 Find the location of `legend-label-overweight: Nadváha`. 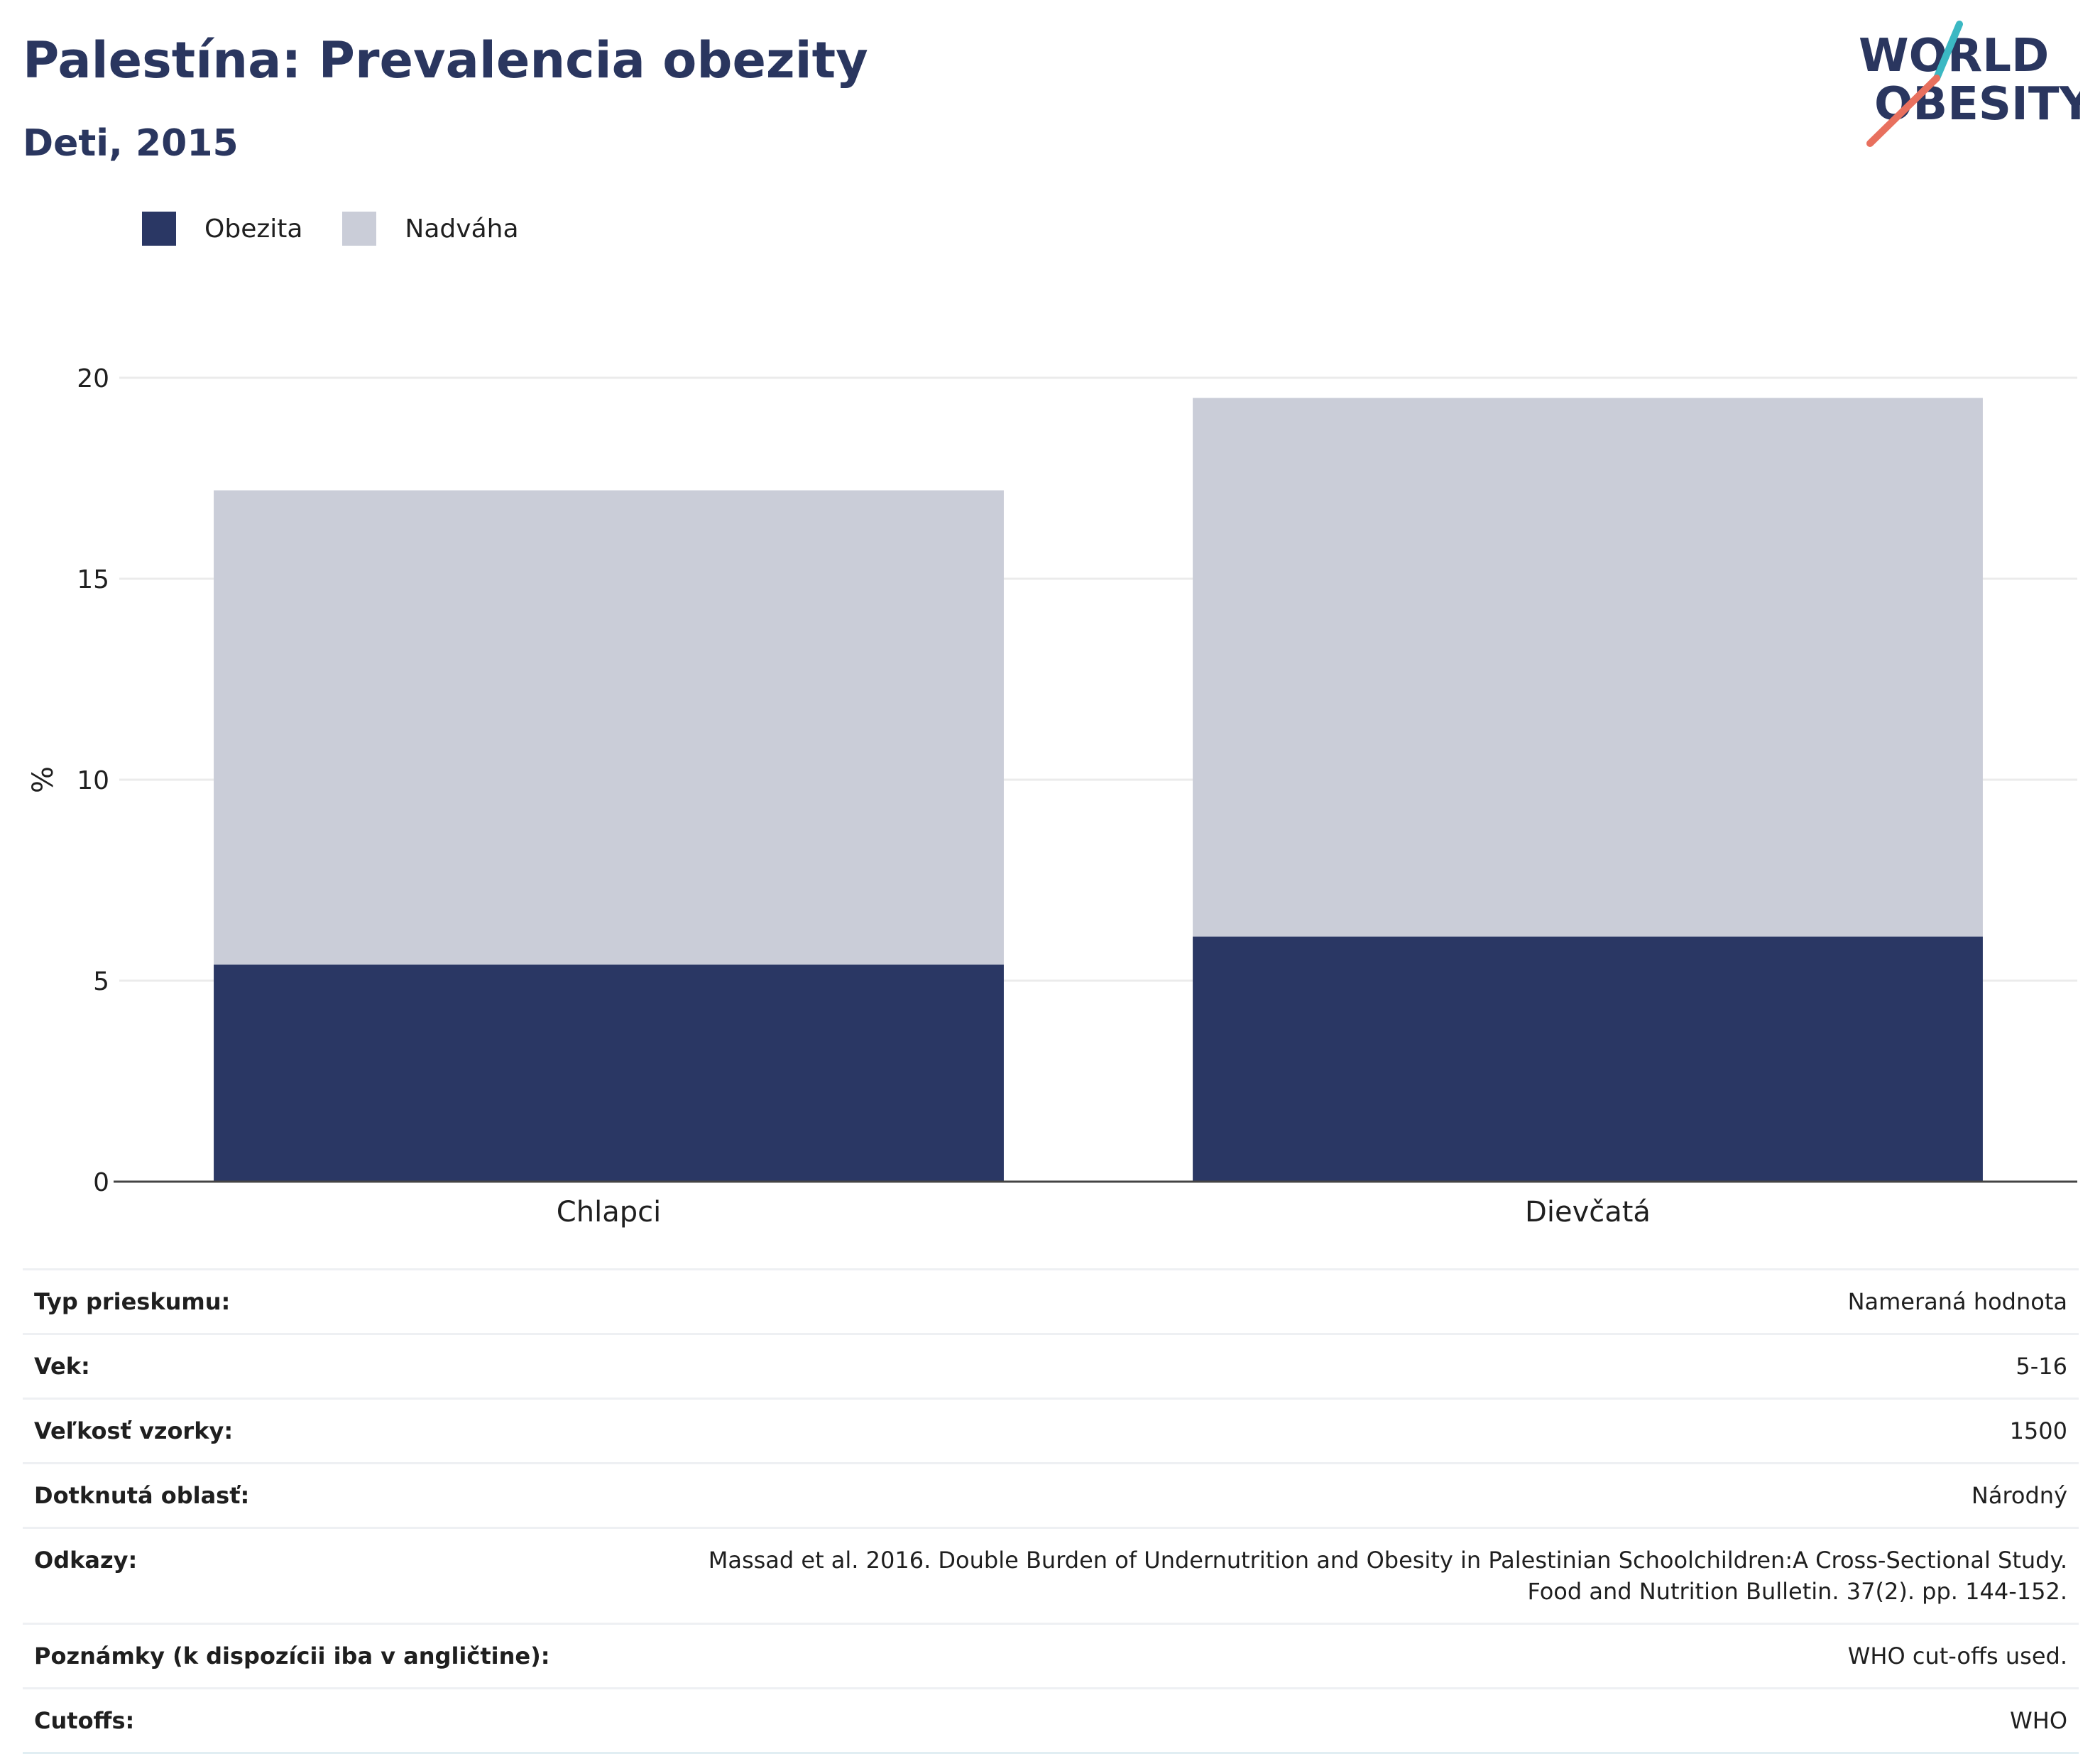

legend-label-overweight: Nadváha is located at coordinates (462, 229).